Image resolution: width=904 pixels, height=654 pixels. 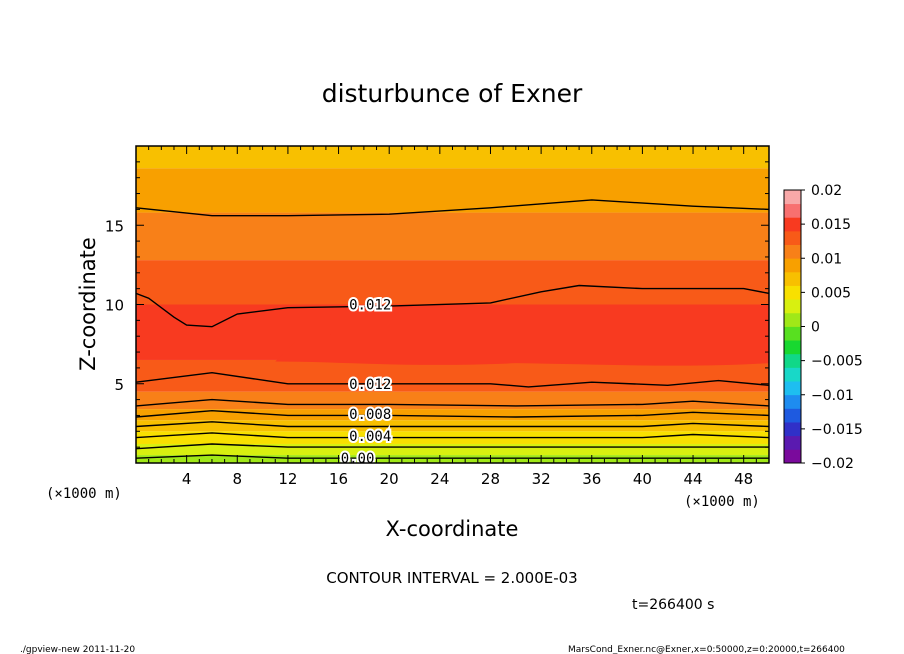 What do you see at coordinates (642, 479) in the screenshot?
I see `x-tick-label: 40` at bounding box center [642, 479].